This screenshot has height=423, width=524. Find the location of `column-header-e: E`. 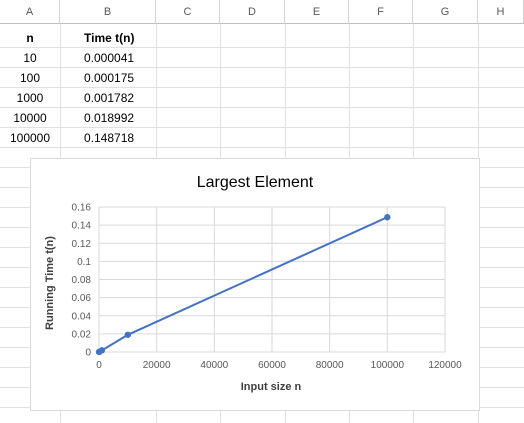

column-header-e: E is located at coordinates (317, 12).